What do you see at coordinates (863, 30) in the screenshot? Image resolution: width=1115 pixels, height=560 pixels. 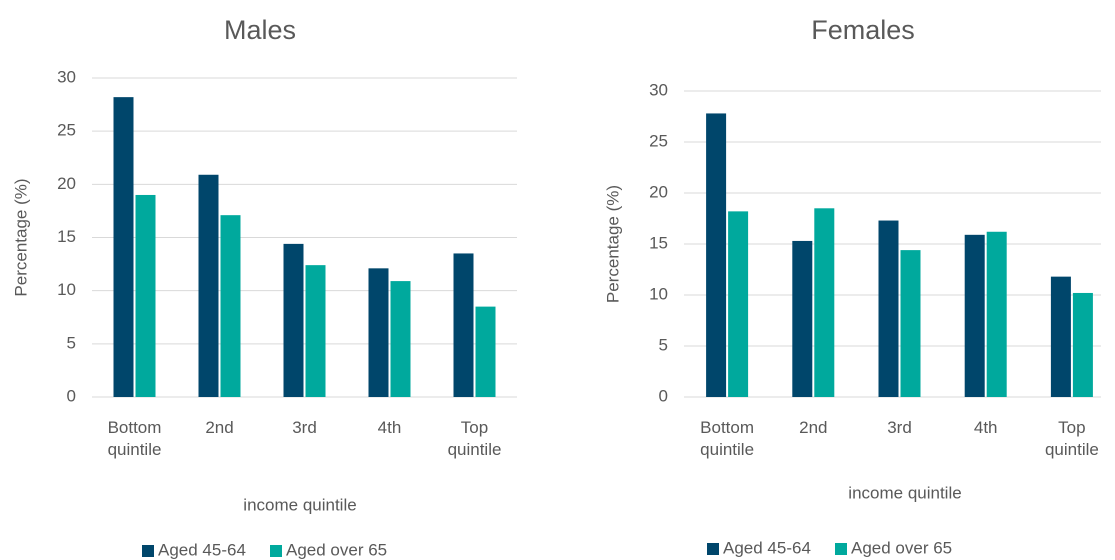 I see `chart-title: Females` at bounding box center [863, 30].